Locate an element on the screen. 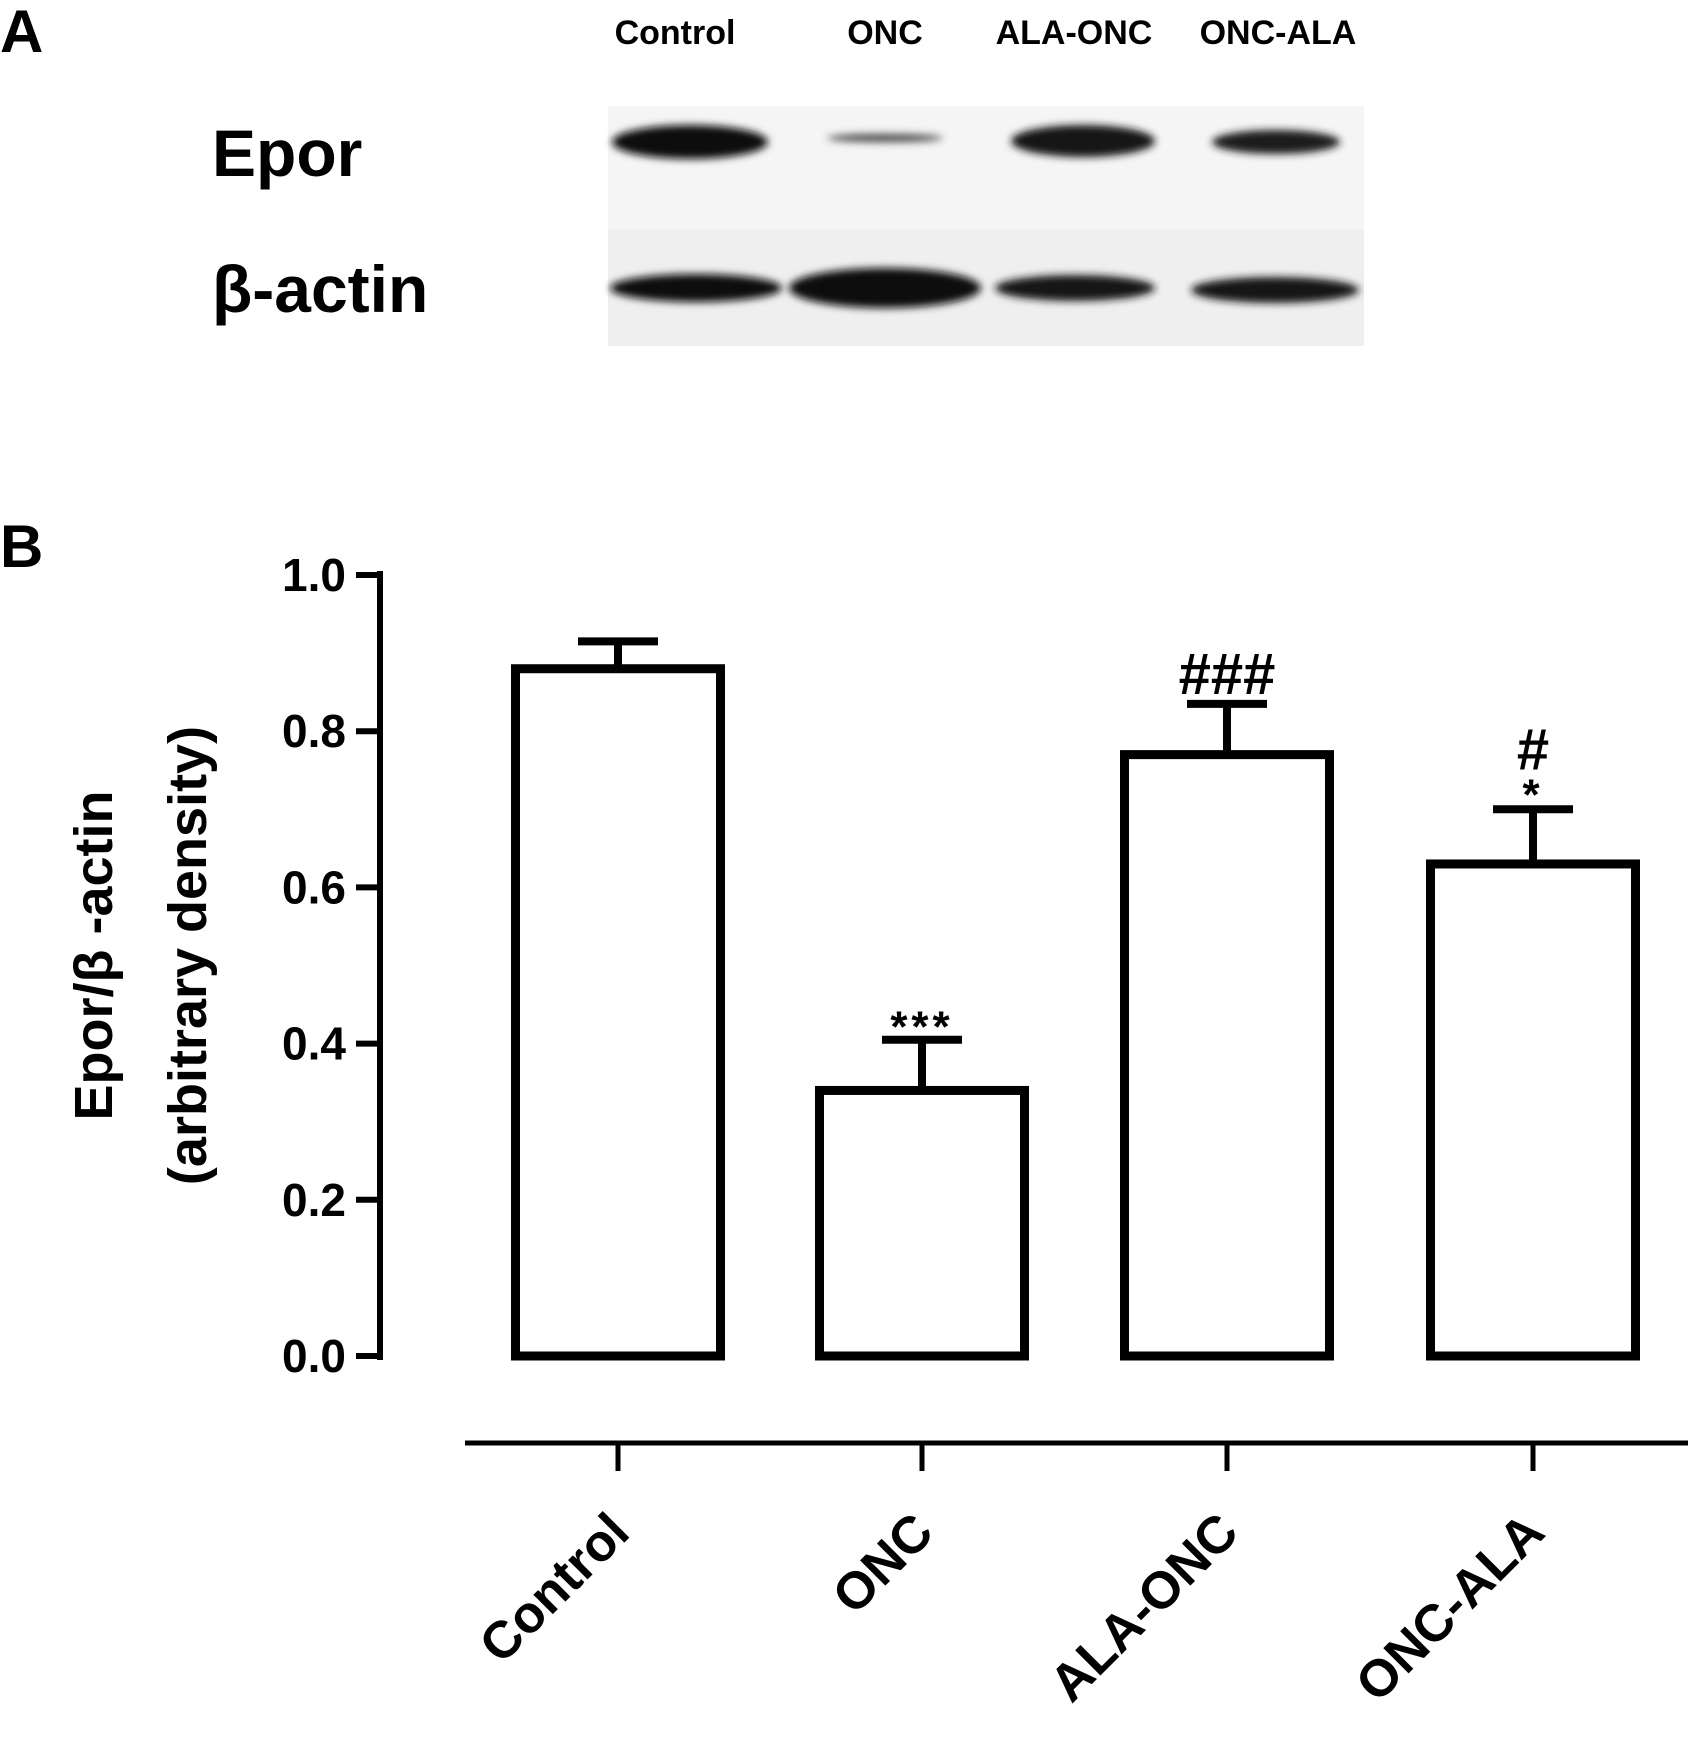  x-tick-label: Control is located at coordinates (555, 1588).